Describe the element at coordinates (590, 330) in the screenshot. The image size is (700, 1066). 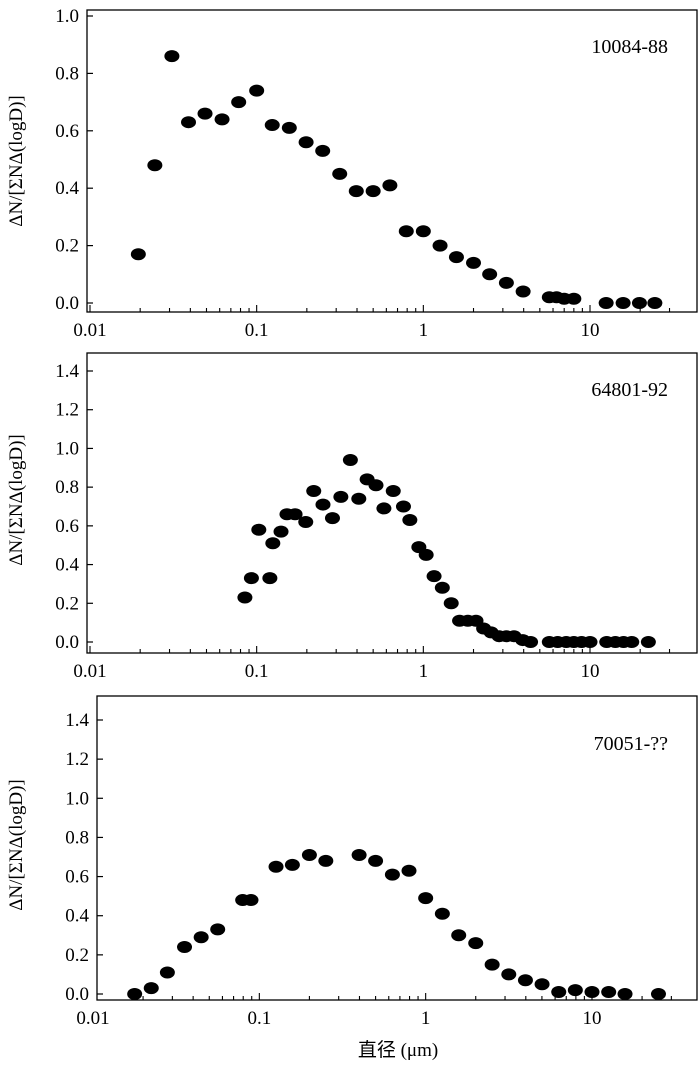
I see `x-tick-label: 10` at that location.